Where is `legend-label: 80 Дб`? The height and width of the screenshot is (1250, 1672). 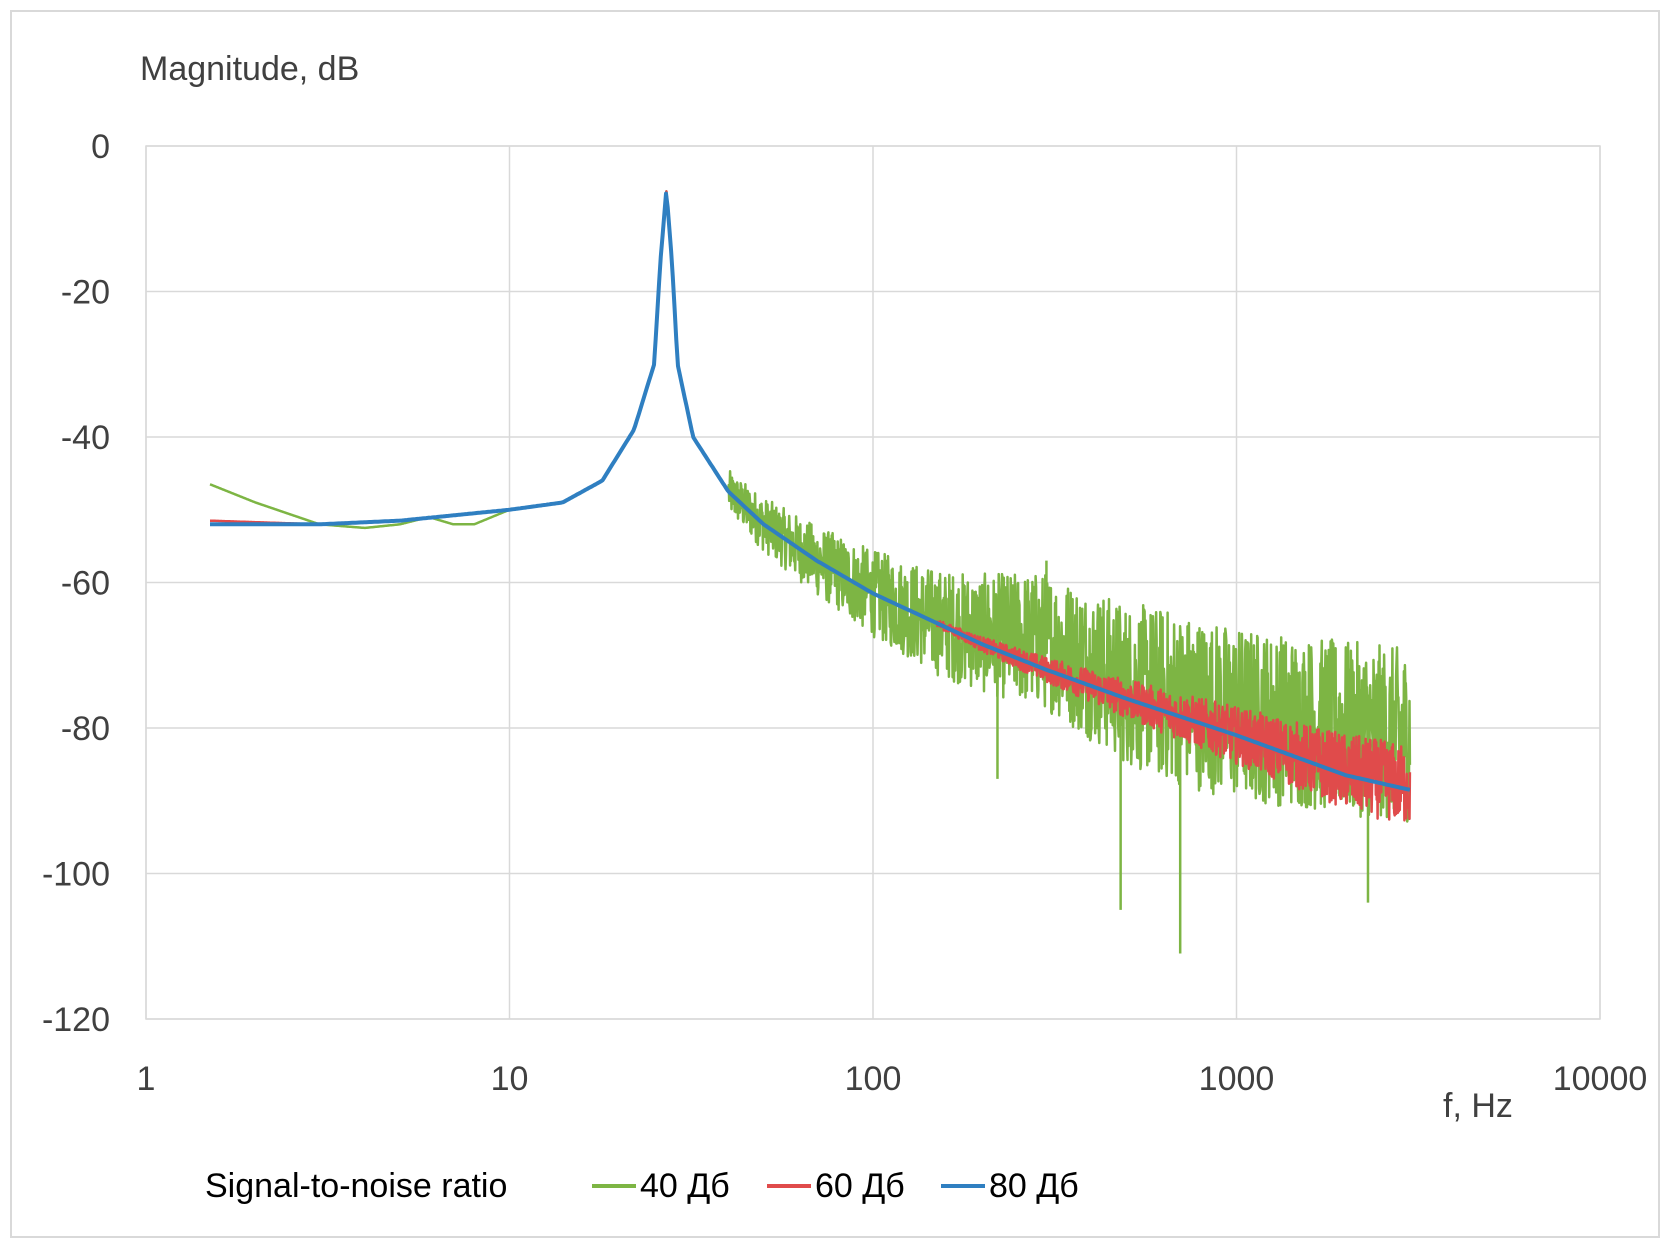
legend-label: 80 Дб is located at coordinates (1034, 1186).